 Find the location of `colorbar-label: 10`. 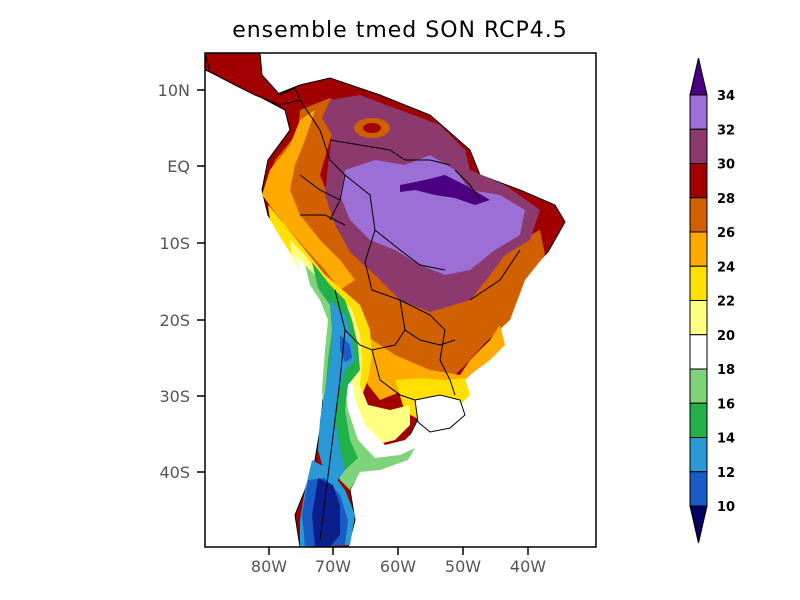

colorbar-label: 10 is located at coordinates (726, 507).